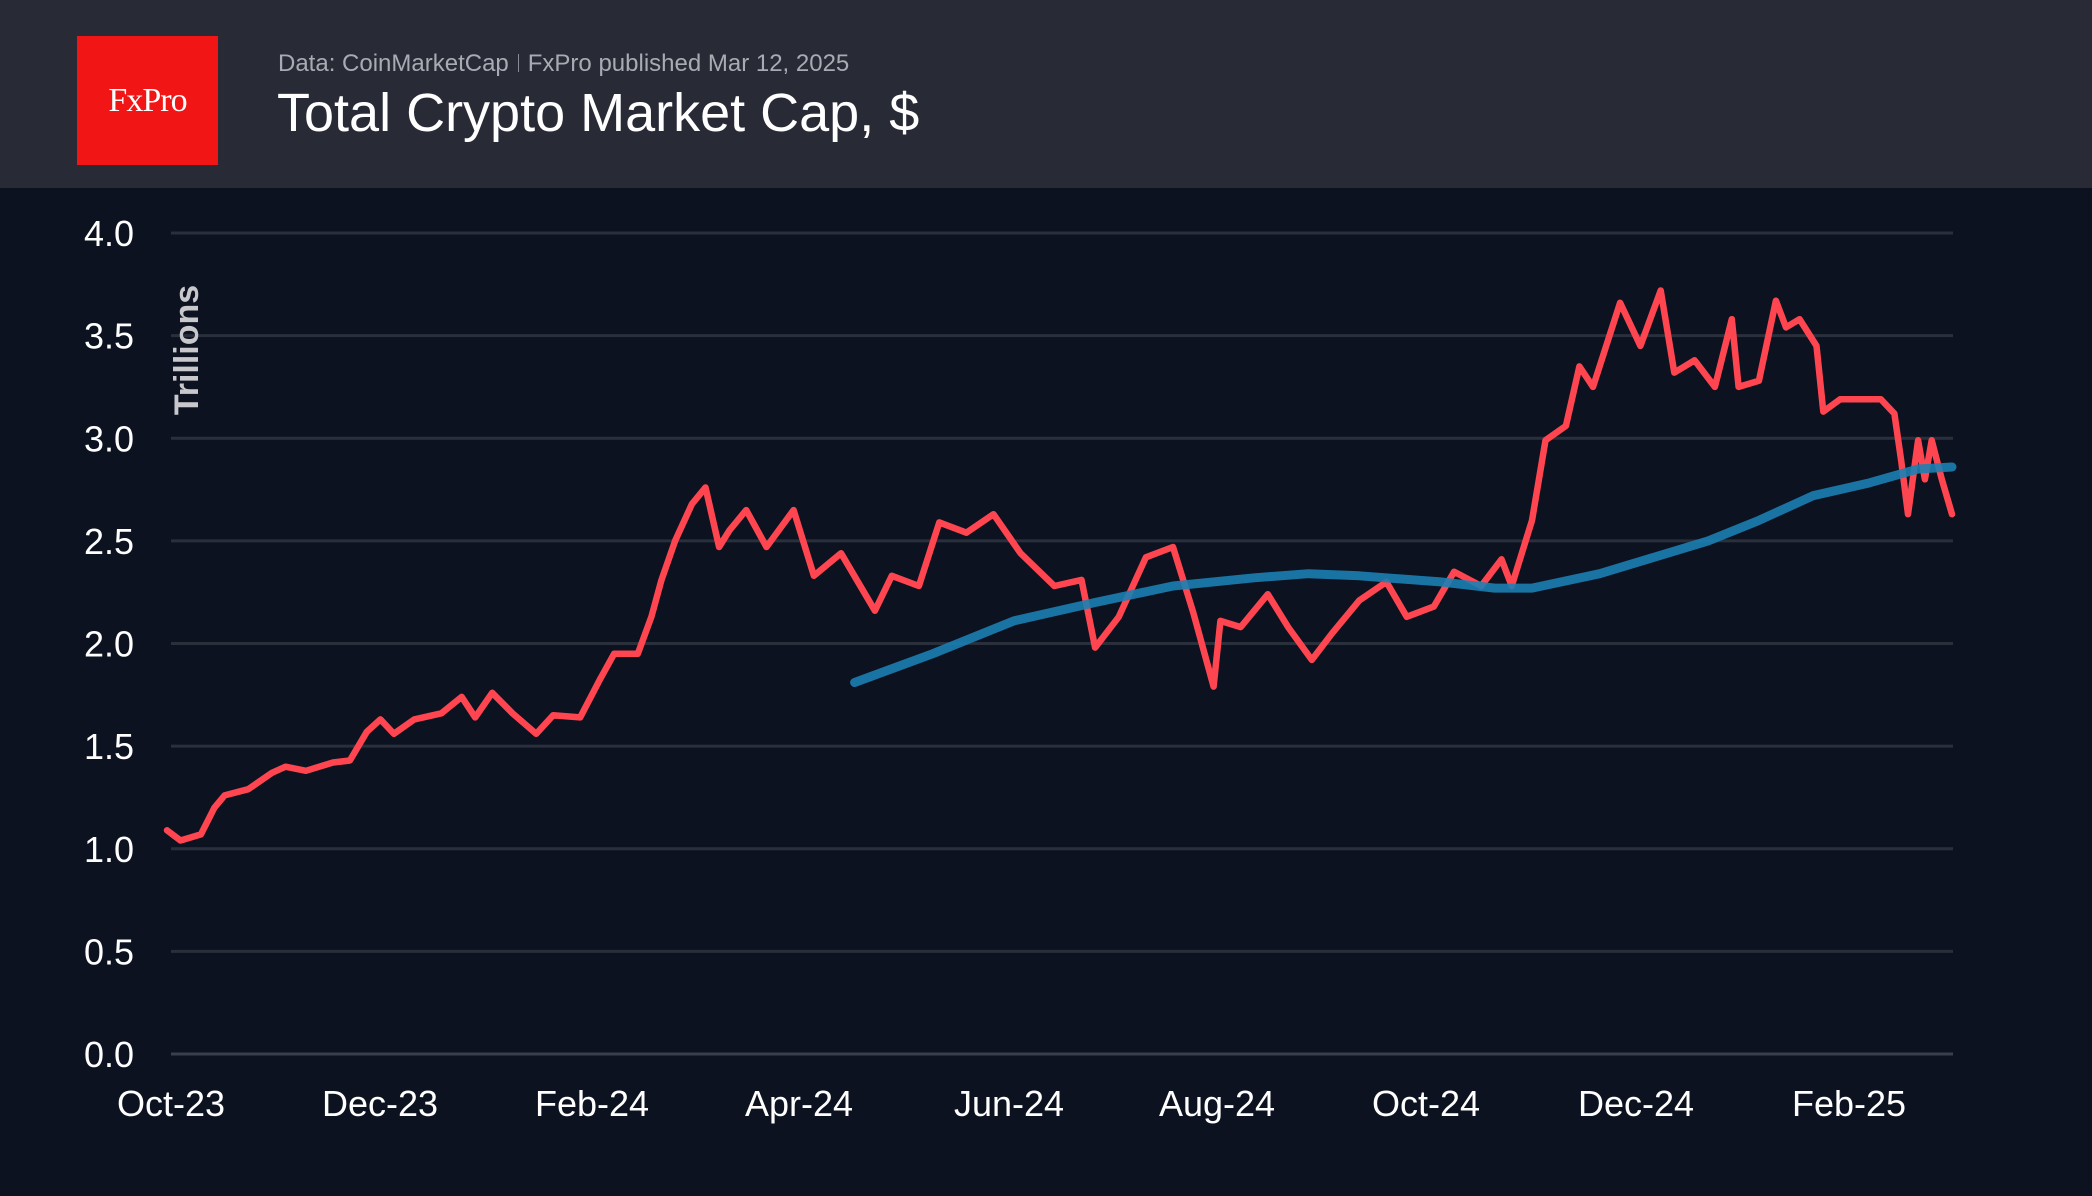  Describe the element at coordinates (393, 63) in the screenshot. I see `data-source: Data: CoinMarketCap` at that location.